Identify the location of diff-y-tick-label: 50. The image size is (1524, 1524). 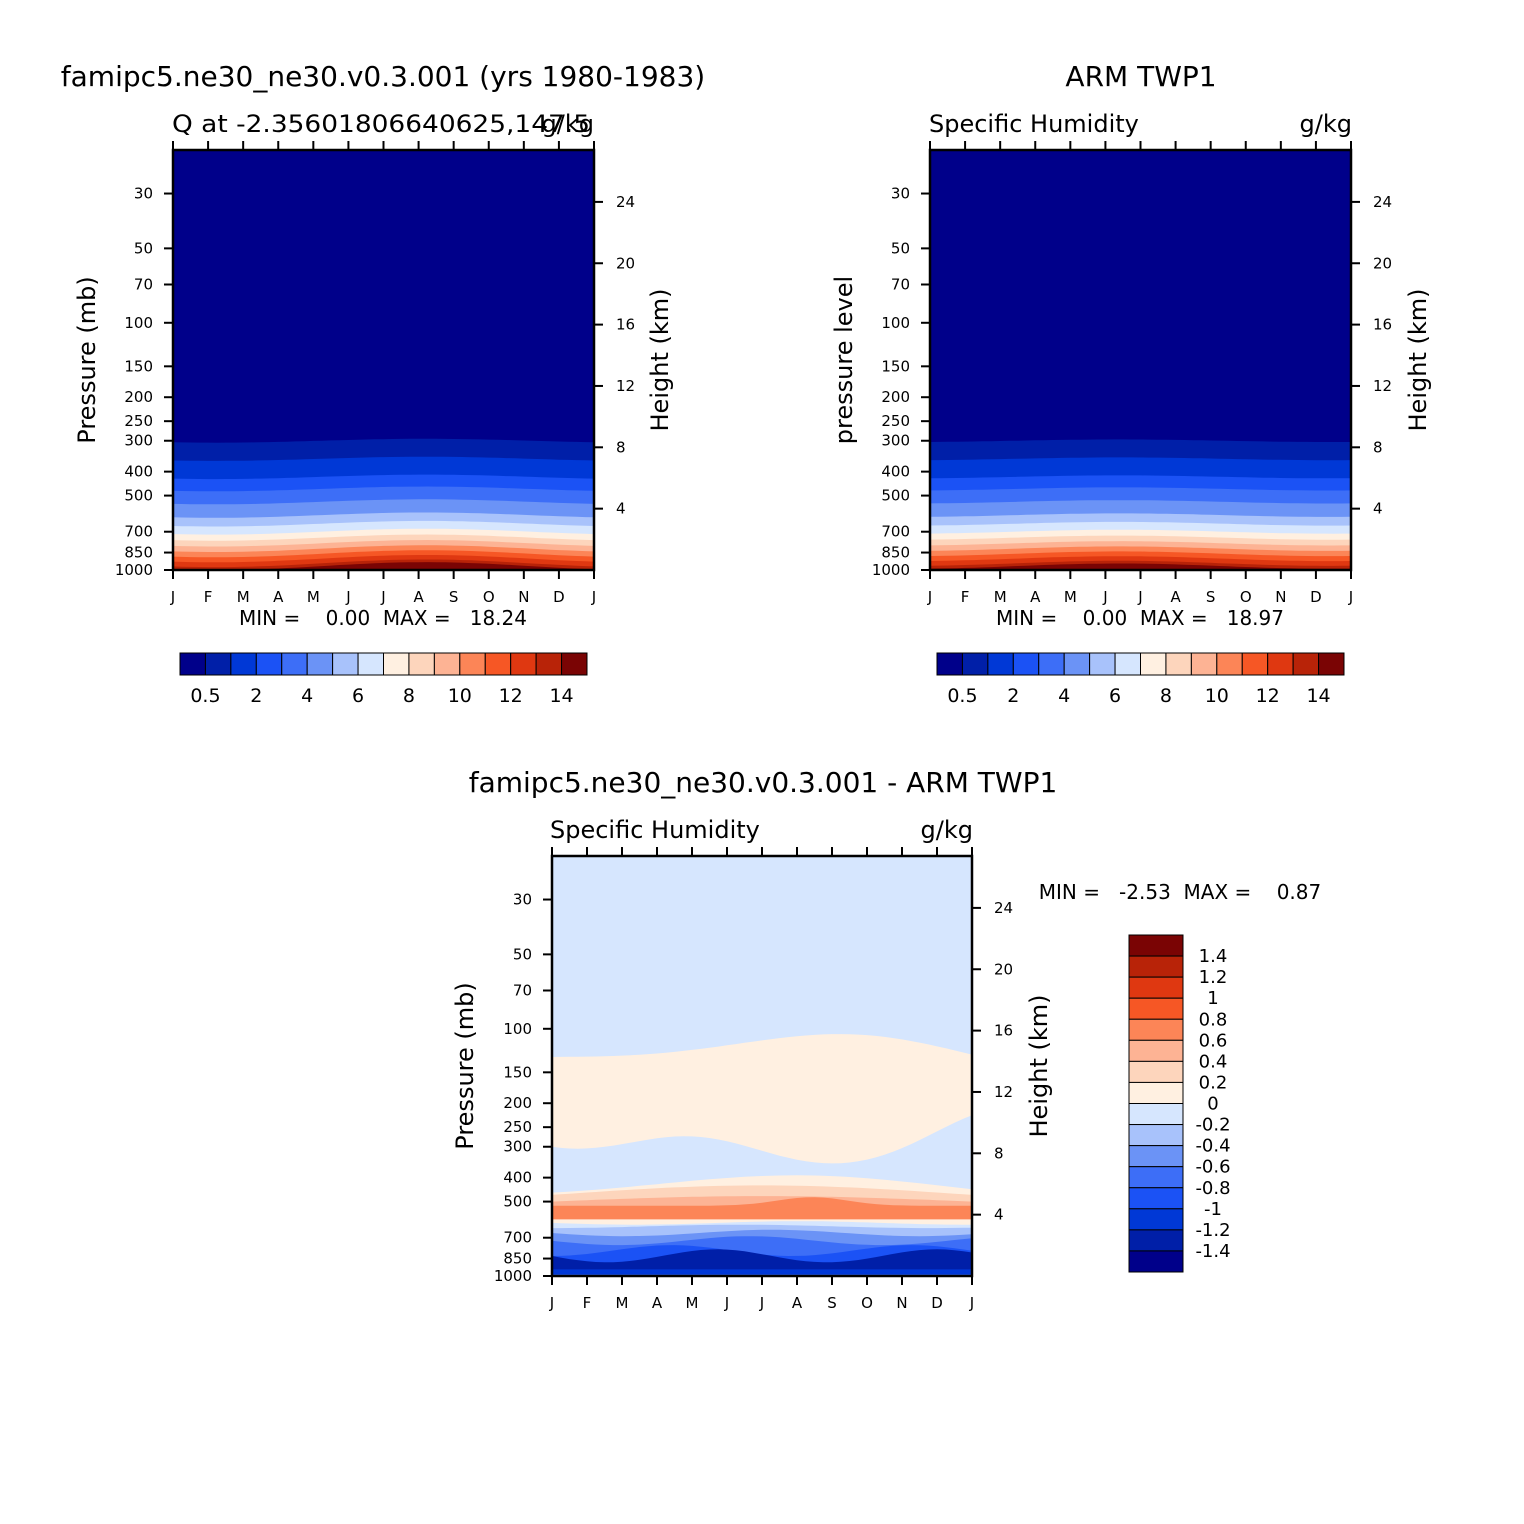
(522, 954).